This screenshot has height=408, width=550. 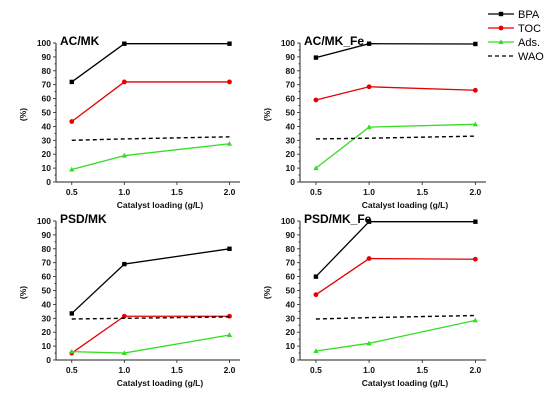 I want to click on panel-title: PSD/MK_Fe, so click(x=338, y=219).